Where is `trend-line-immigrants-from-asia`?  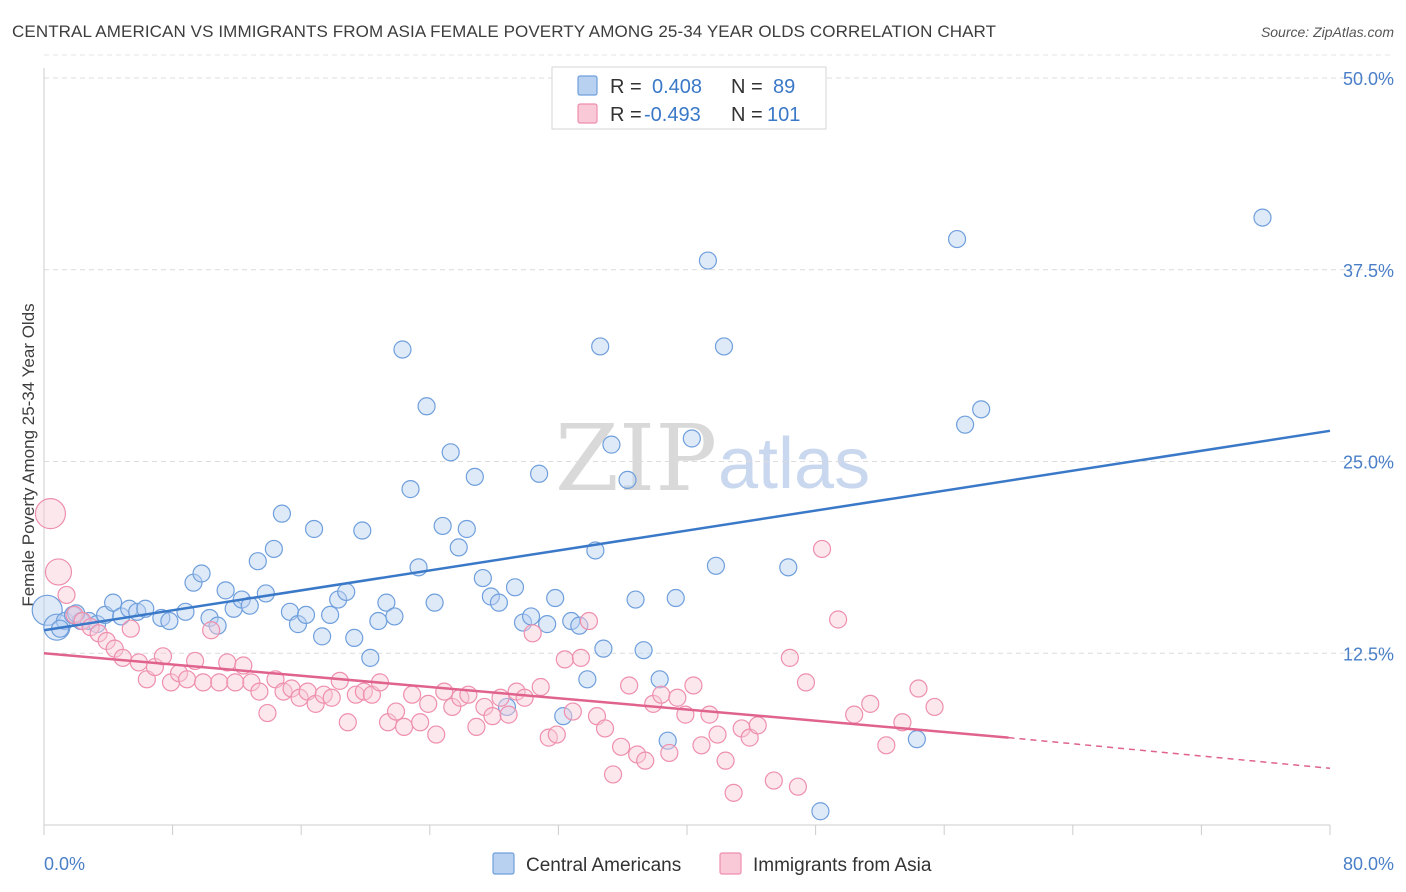
trend-line-immigrants-from-asia is located at coordinates (526, 695).